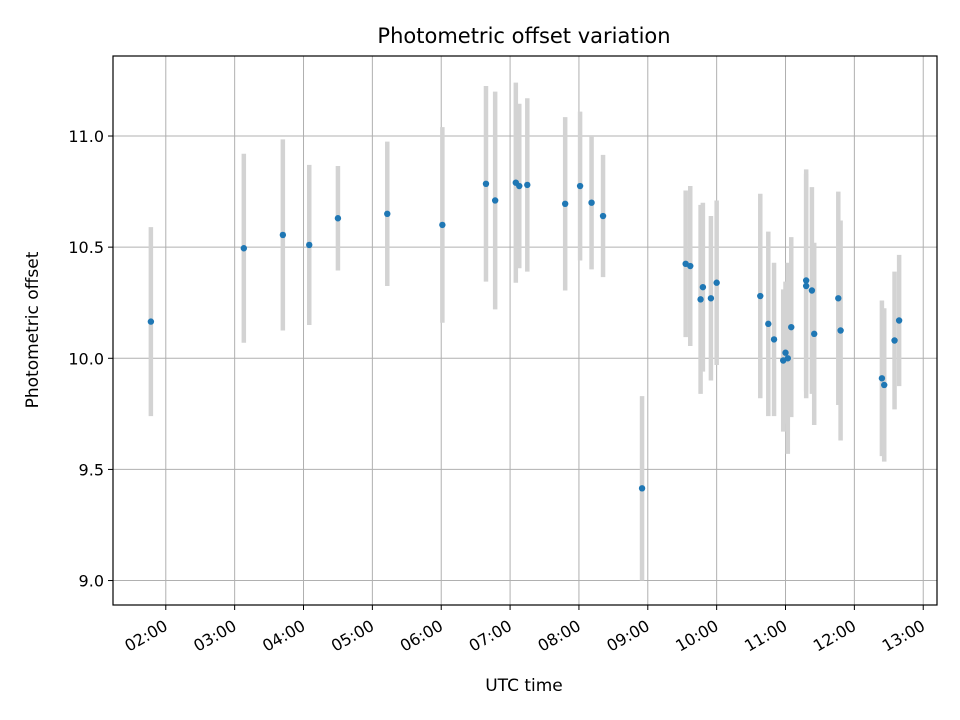 This screenshot has width=960, height=720. I want to click on y-axis-ticks: 9.0 9.5 10.0 10.5 11.0, so click(90, 359).